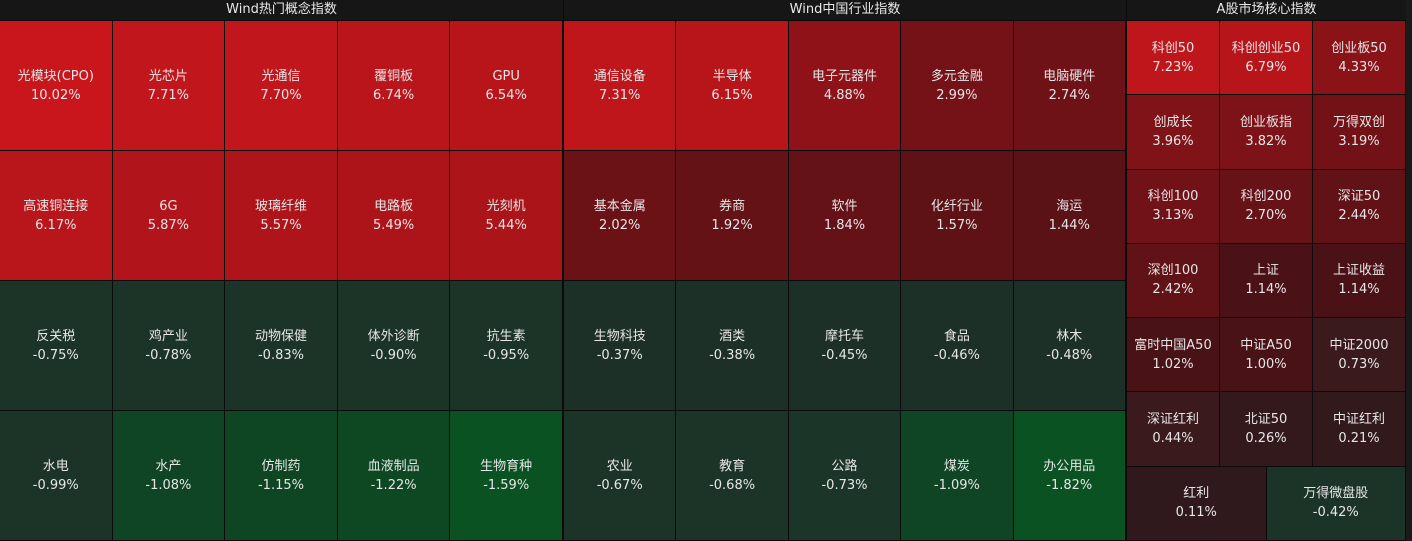 The height and width of the screenshot is (541, 1412). Describe the element at coordinates (1173, 197) in the screenshot. I see `tile-name: 科创100` at that location.